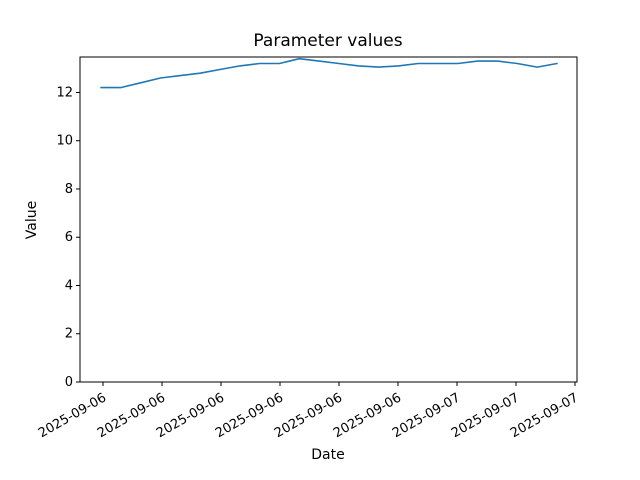 The height and width of the screenshot is (480, 640). I want to click on x-tick-label: 2025-09-07, so click(544, 415).